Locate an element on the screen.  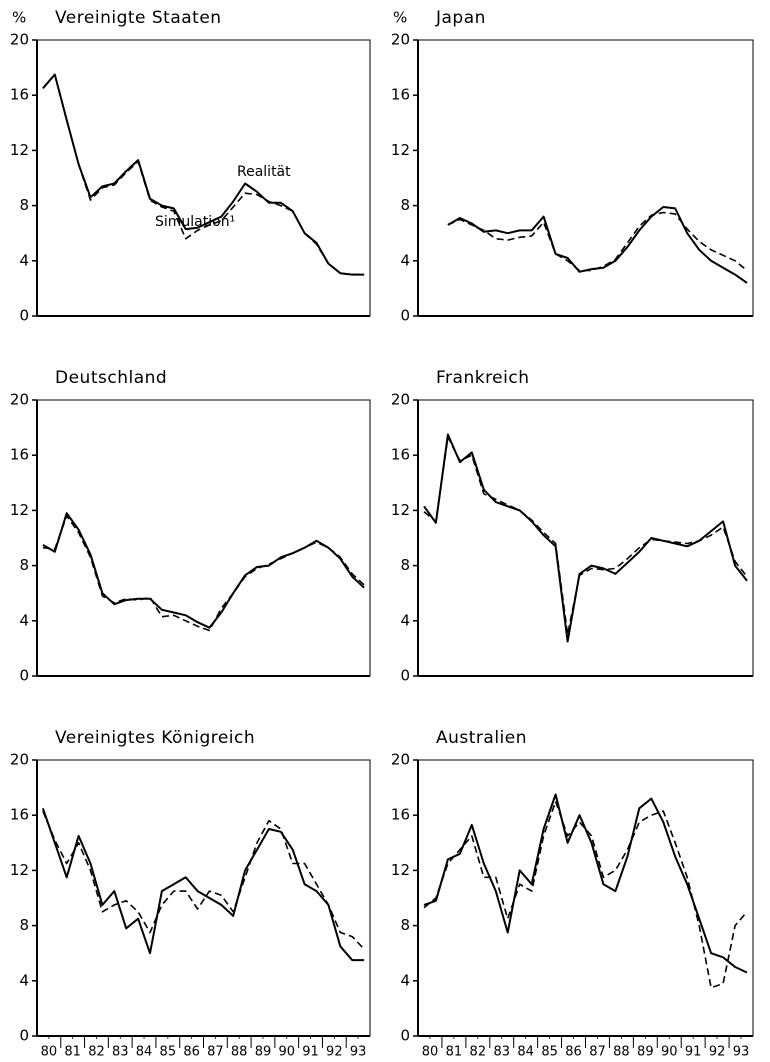
panel-title: Vereinigtes Königreich is located at coordinates (155, 738).